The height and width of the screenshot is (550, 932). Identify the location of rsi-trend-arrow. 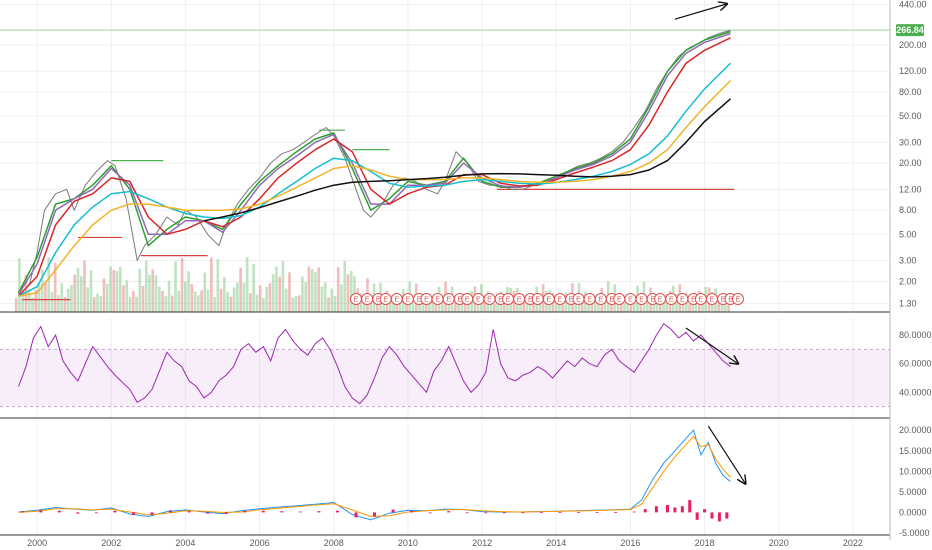
(711, 345).